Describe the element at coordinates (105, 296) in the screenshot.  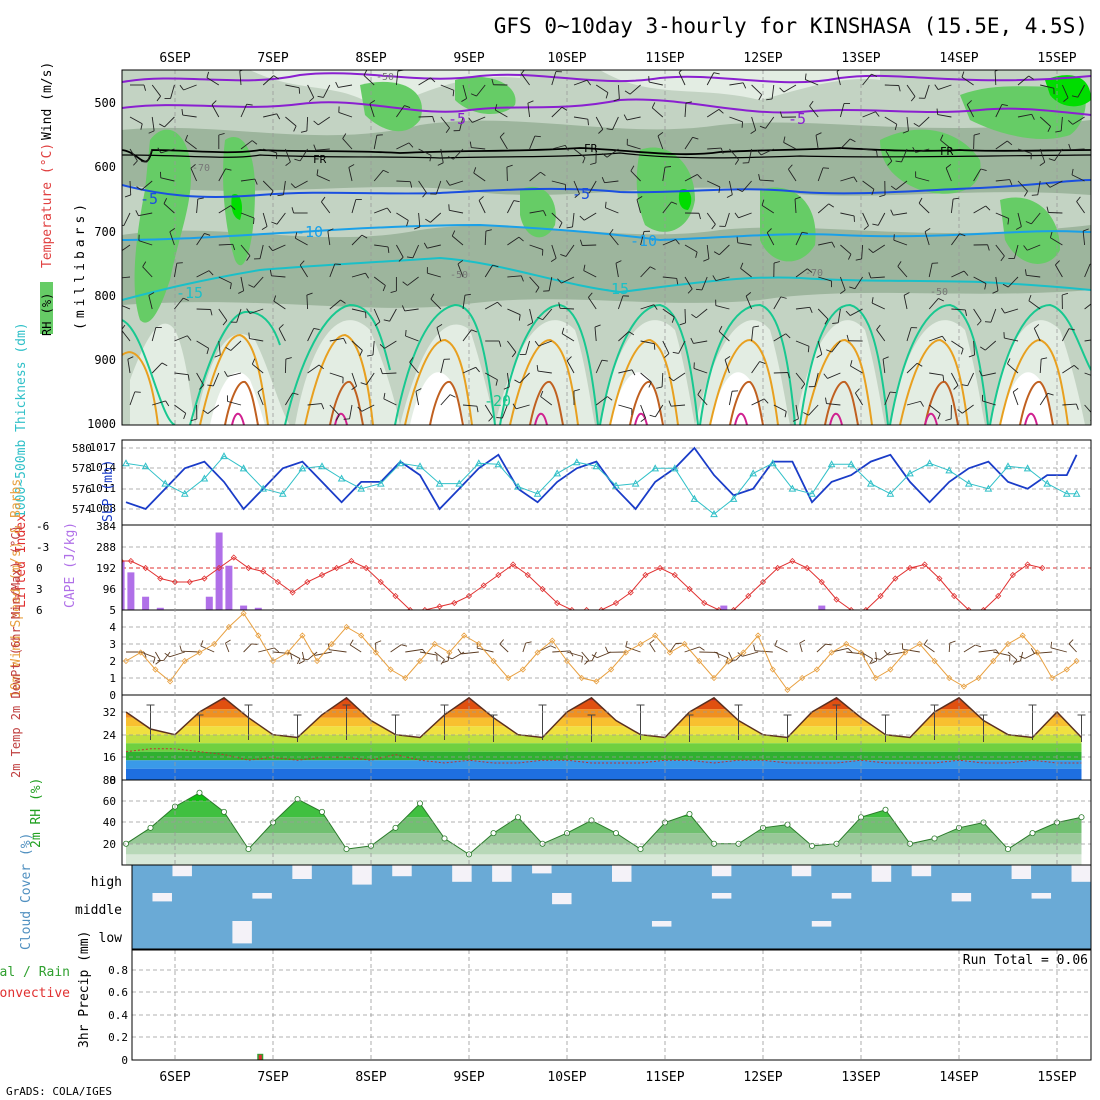
I see `pressure-tick: 800` at that location.